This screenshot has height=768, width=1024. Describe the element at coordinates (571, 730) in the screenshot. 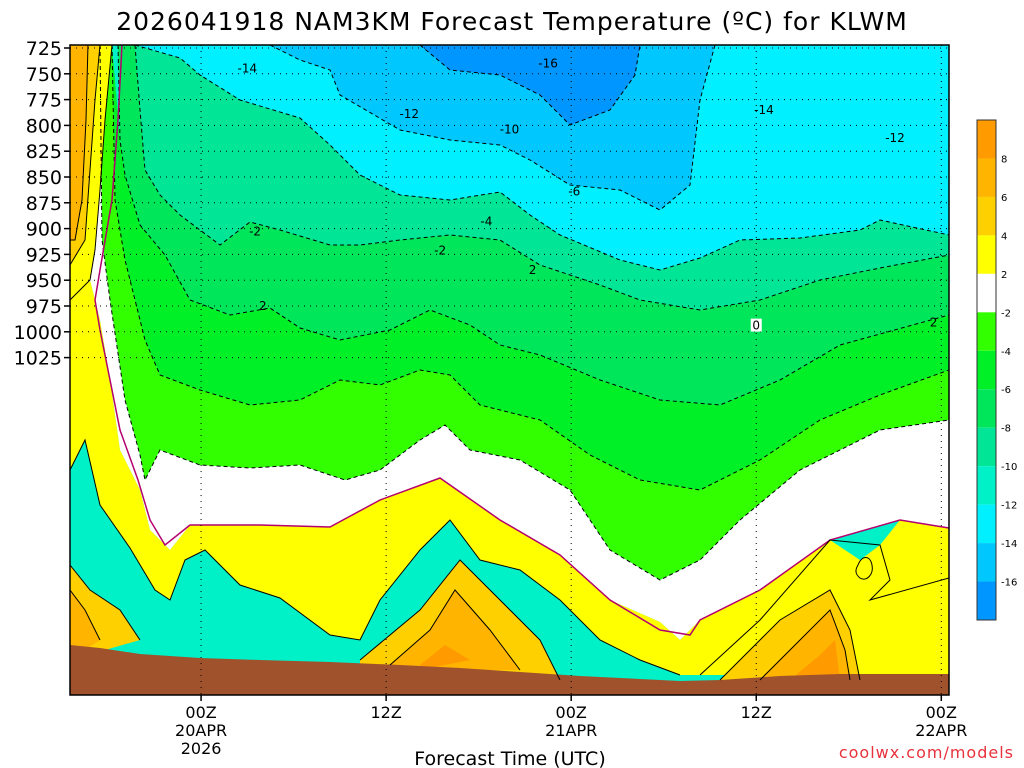

I see `x-tick-label: 21APR` at that location.